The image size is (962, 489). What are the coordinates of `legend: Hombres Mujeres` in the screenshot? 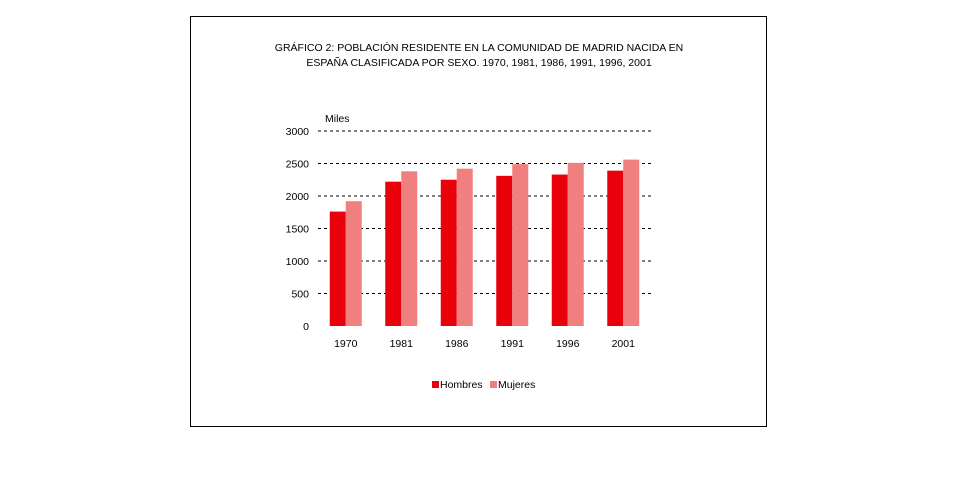 It's located at (483, 385).